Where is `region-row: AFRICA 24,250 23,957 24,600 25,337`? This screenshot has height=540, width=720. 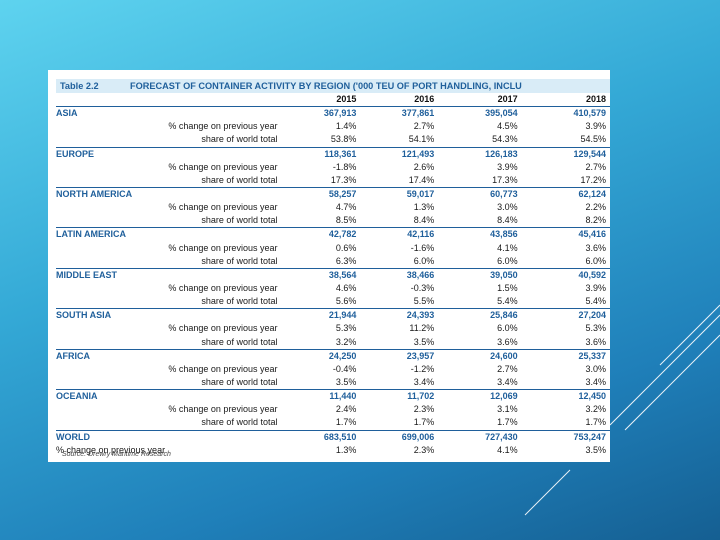
region-row: AFRICA 24,250 23,957 24,600 25,337 is located at coordinates (333, 355).